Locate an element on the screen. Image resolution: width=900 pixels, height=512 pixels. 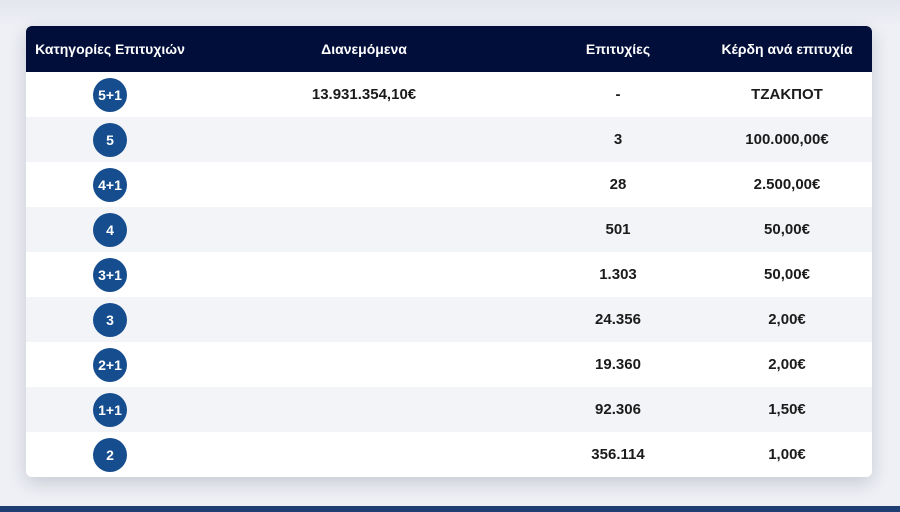
category-cell: 4+1 is located at coordinates (110, 184).